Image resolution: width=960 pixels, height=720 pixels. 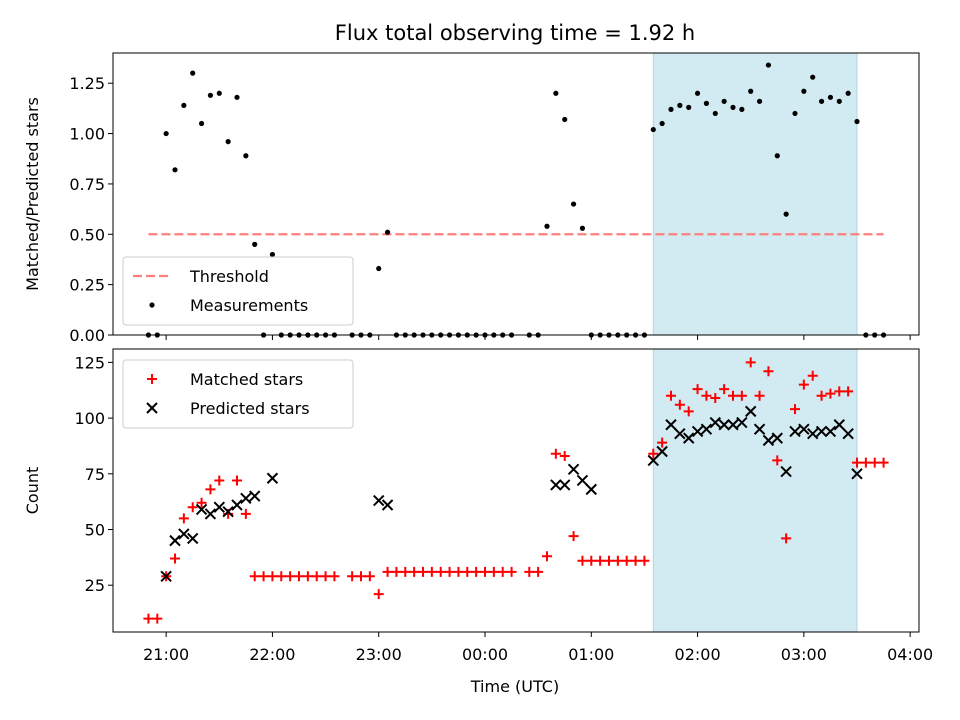 What do you see at coordinates (95, 529) in the screenshot?
I see `y-tick-label: 50` at bounding box center [95, 529].